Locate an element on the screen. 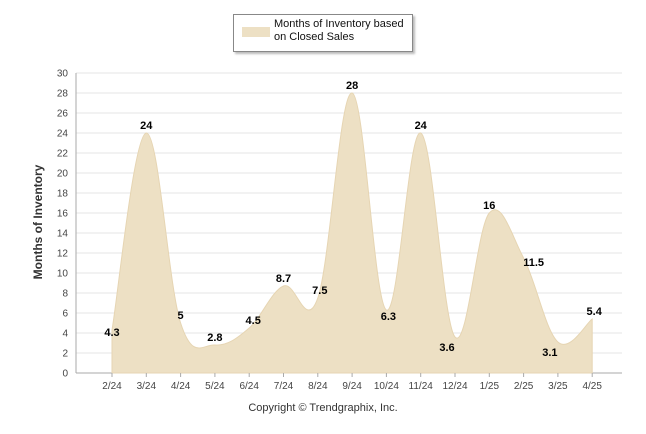  x-tick-label: 2/25 is located at coordinates (524, 386).